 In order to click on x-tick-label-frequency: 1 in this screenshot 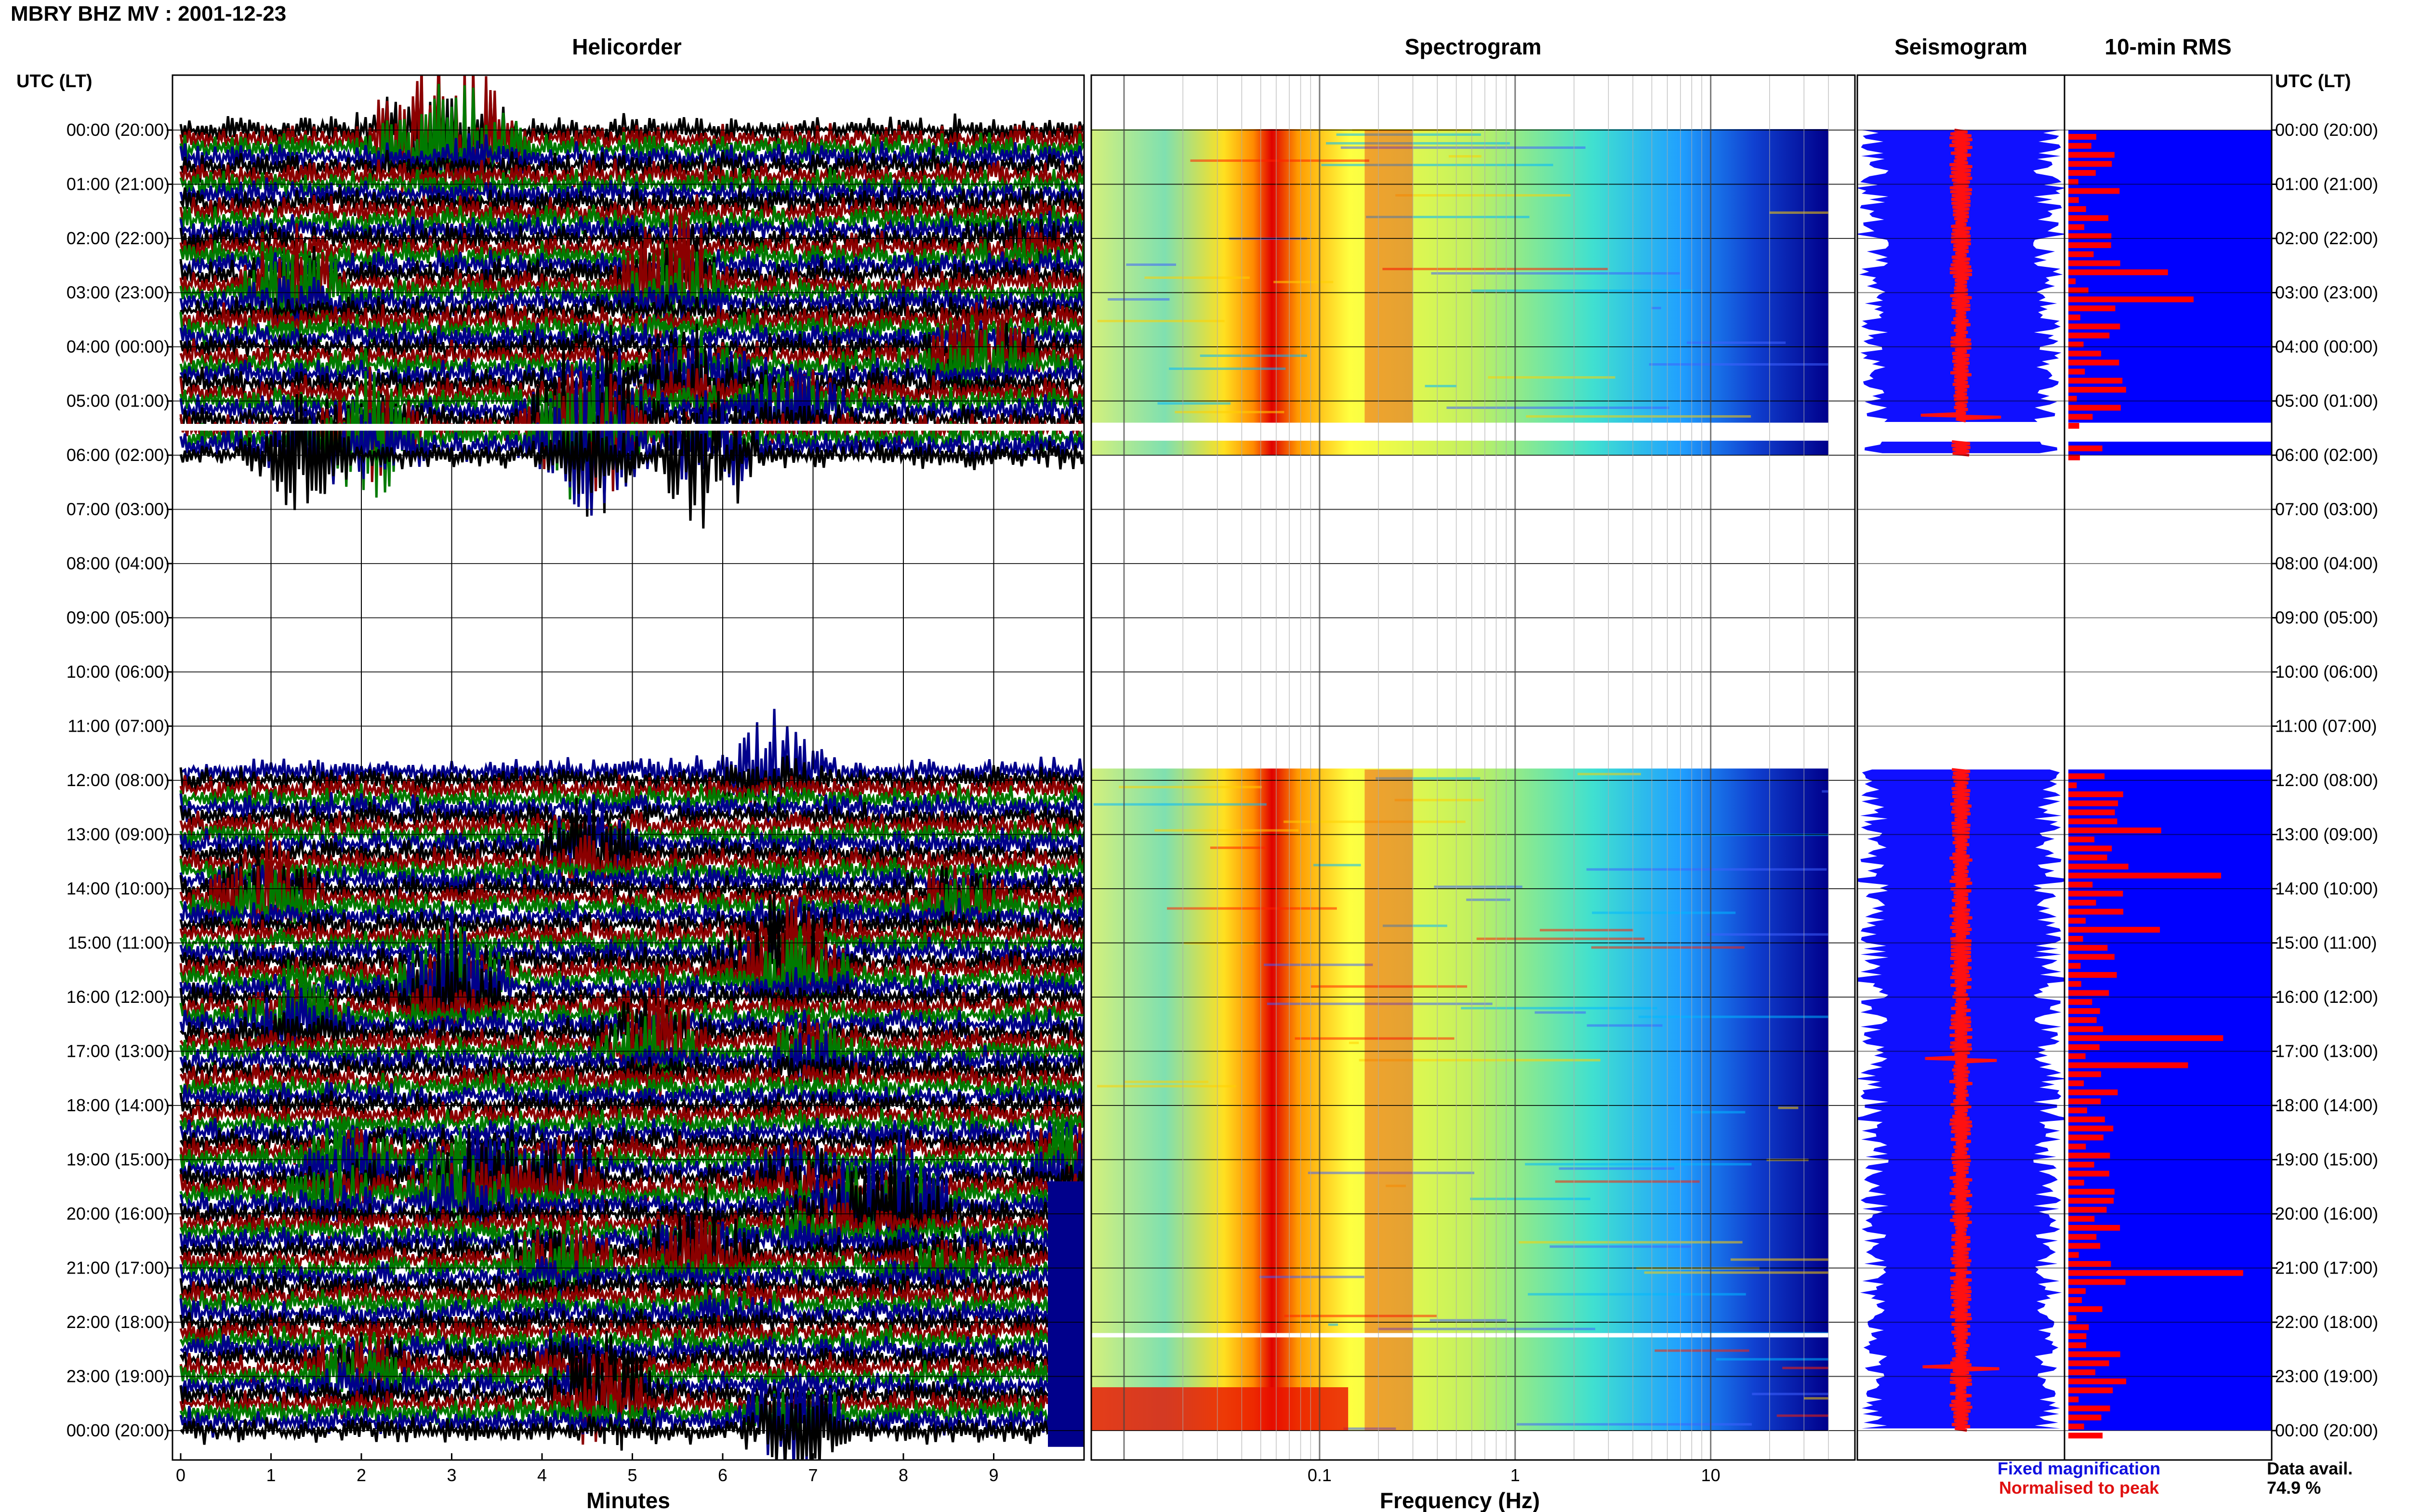, I will do `click(1515, 1475)`.